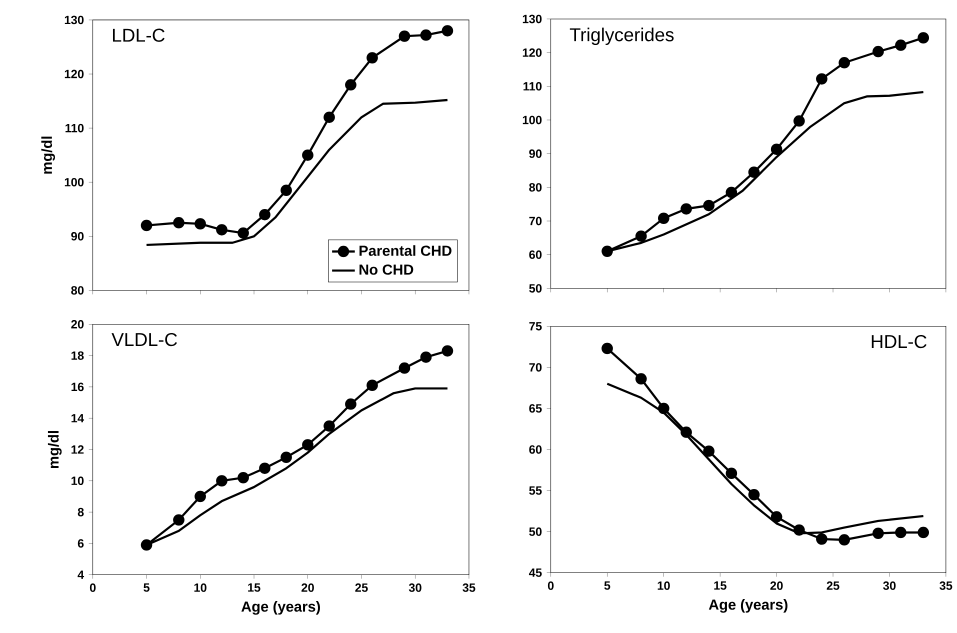 This screenshot has height=633, width=957. Describe the element at coordinates (78, 450) in the screenshot. I see `y-tick-label: 12` at that location.